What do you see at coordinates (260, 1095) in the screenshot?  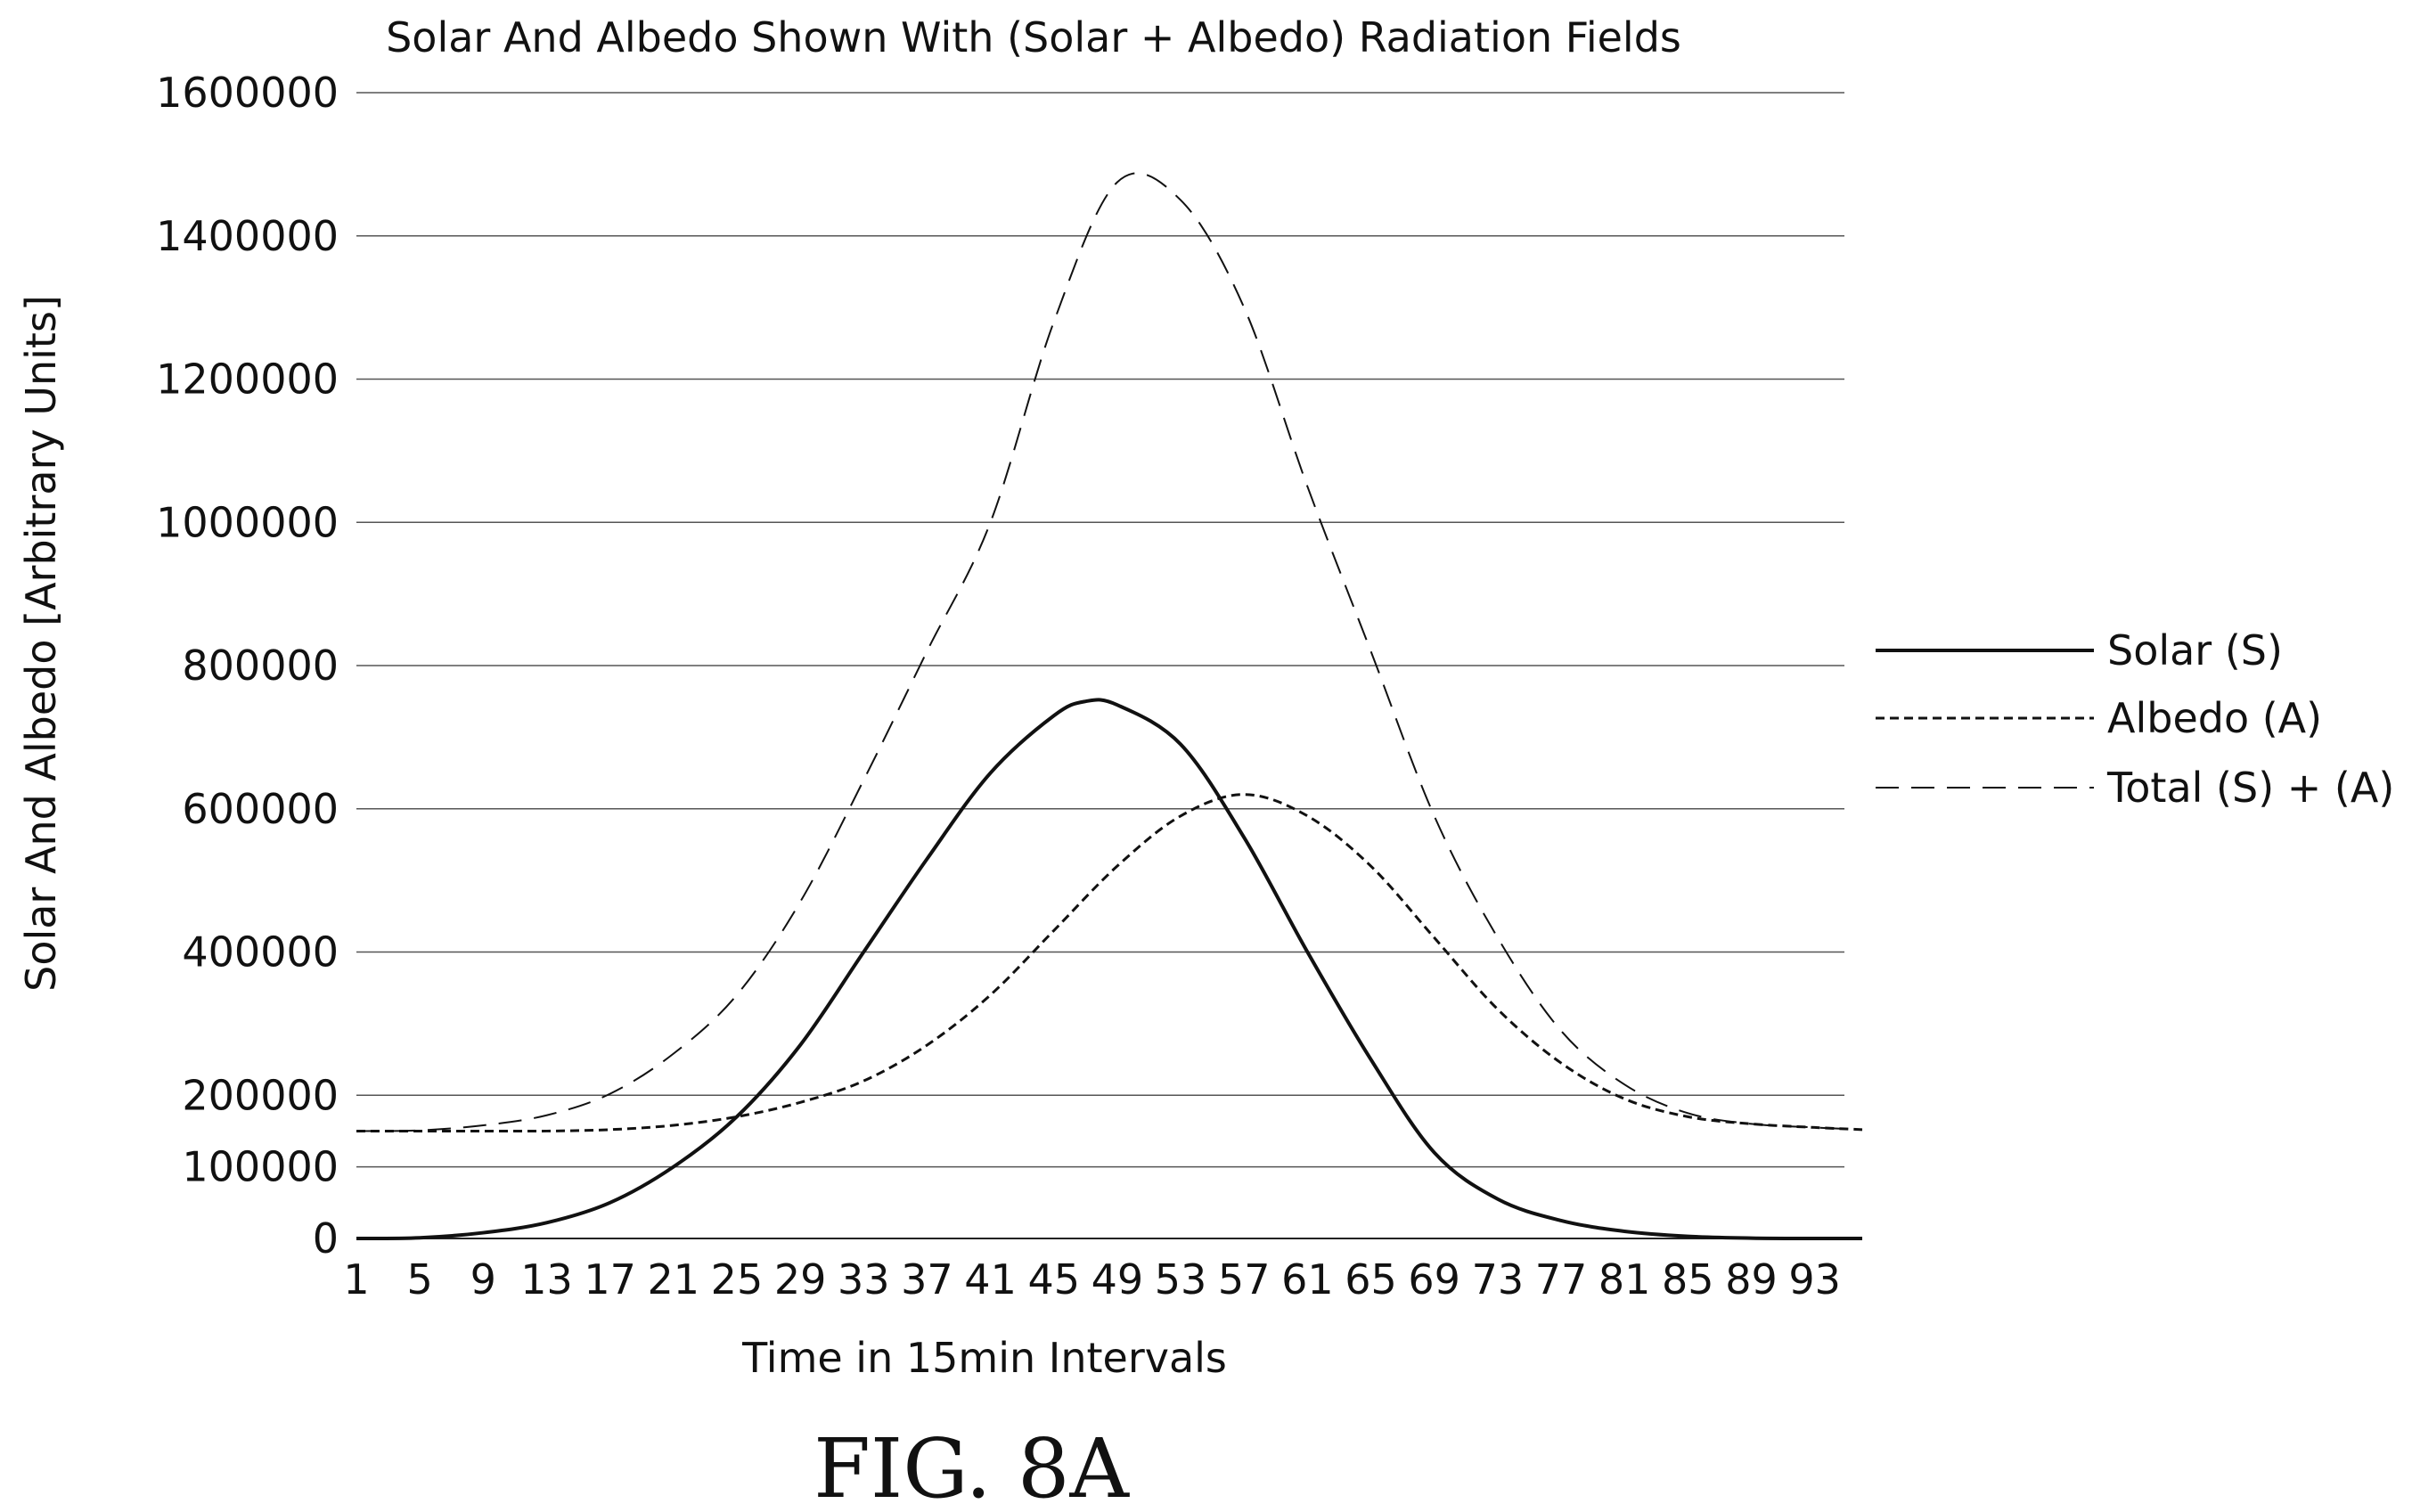 I see `y-tick-label: 200000` at bounding box center [260, 1095].